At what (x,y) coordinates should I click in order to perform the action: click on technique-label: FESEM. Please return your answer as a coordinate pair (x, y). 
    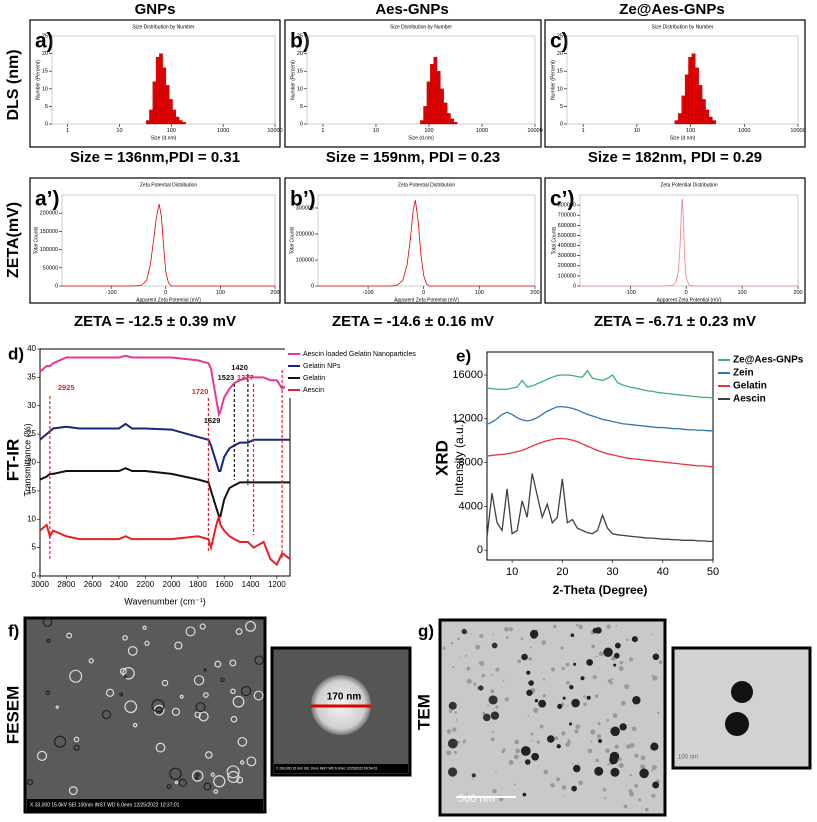
    Looking at the image, I should click on (12, 715).